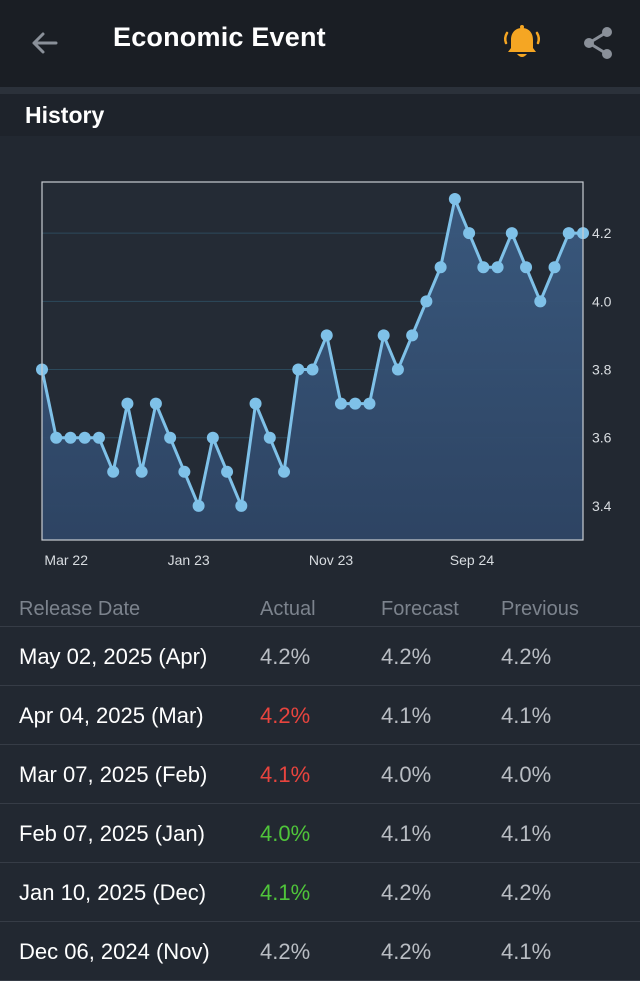 This screenshot has height=981, width=640. I want to click on column-header-previous: Previous, so click(540, 609).